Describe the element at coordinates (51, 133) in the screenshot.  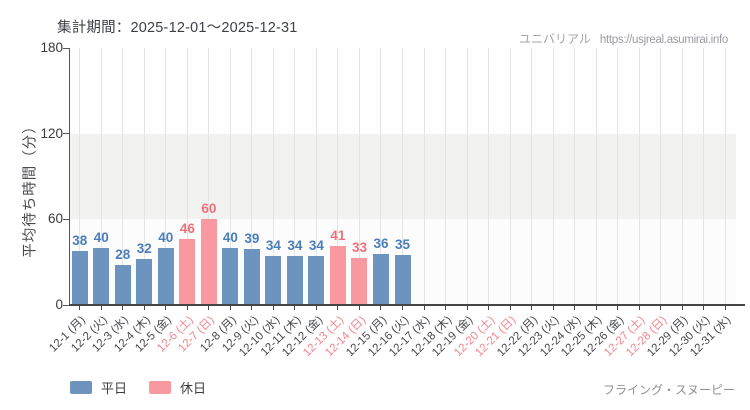
I see `y-tick-label: 120` at that location.